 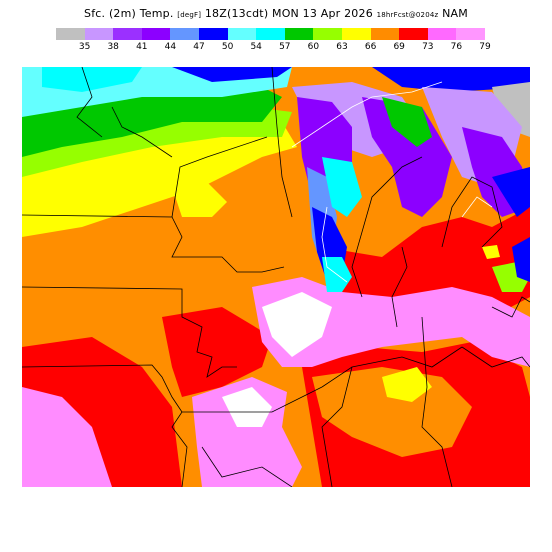 I want to click on legend-tick-label: 50, so click(x=227, y=47).